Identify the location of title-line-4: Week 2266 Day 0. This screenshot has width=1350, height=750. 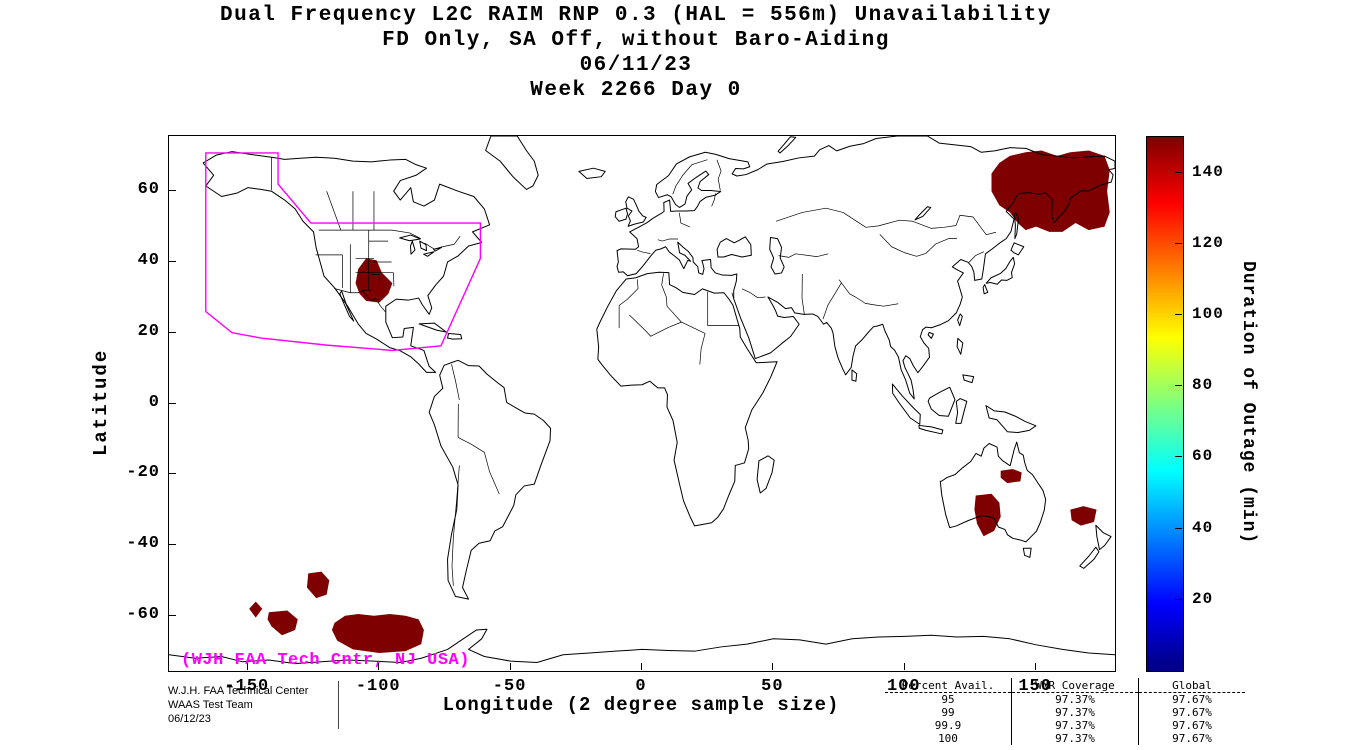
(636, 90).